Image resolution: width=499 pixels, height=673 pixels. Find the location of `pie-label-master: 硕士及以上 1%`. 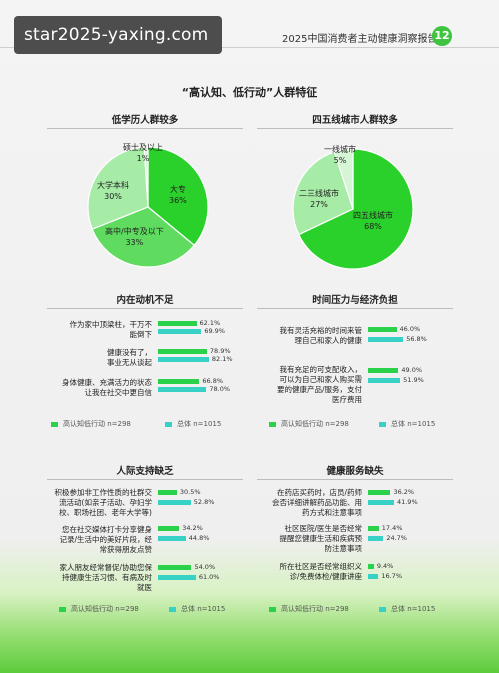

pie-label-master: 硕士及以上 1% is located at coordinates (143, 153).